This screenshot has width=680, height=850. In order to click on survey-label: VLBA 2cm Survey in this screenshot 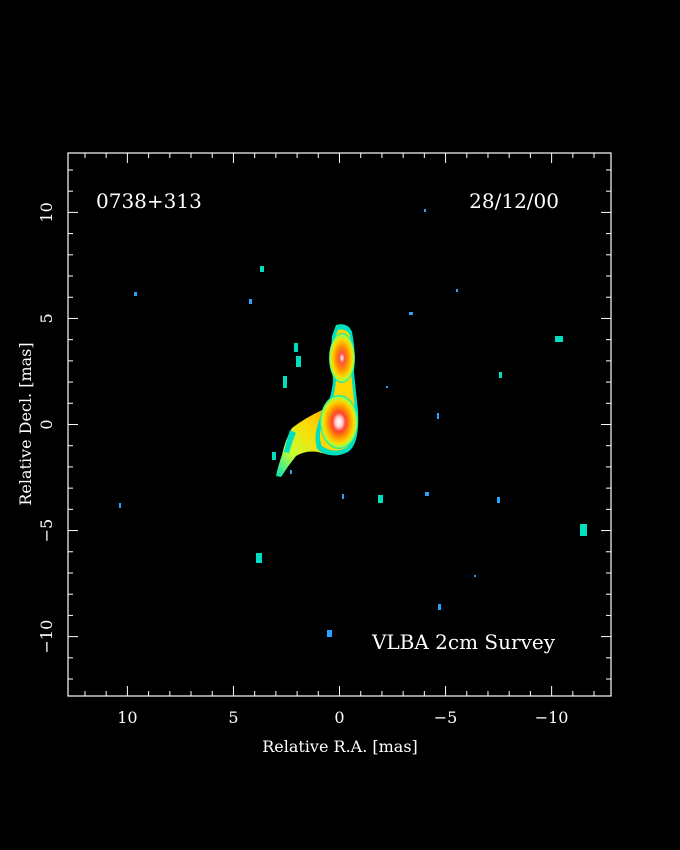, I will do `click(463, 642)`.